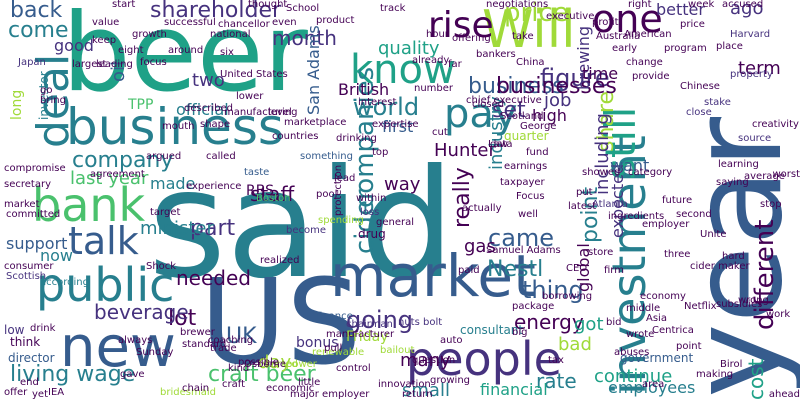 The width and height of the screenshot is (800, 400). What do you see at coordinates (663, 296) in the screenshot?
I see `cloud-word: economy` at bounding box center [663, 296].